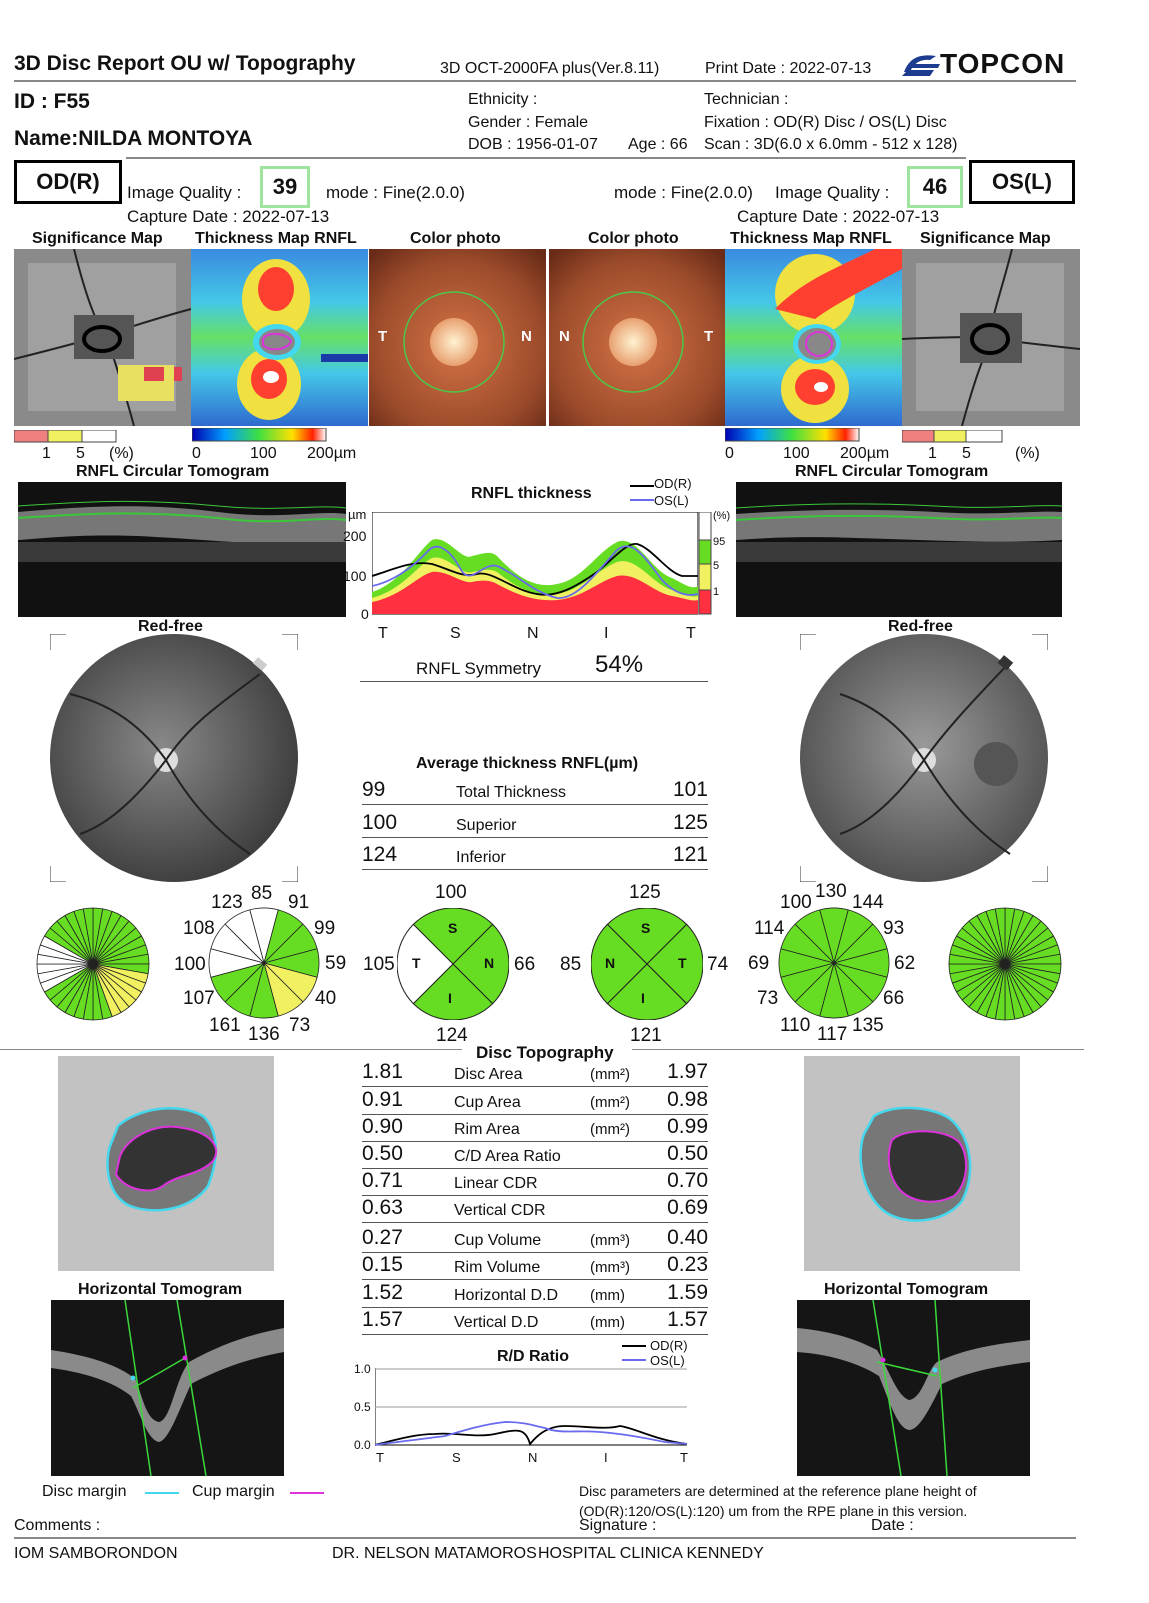 The image size is (1149, 1603). Describe the element at coordinates (796, 902) in the screenshot. I see `os-clock-1: 100` at that location.